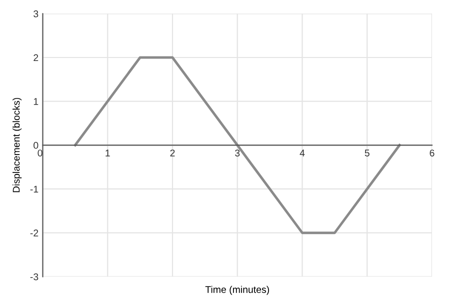 This screenshot has height=304, width=450. Describe the element at coordinates (108, 153) in the screenshot. I see `x-tick-label: 1` at that location.